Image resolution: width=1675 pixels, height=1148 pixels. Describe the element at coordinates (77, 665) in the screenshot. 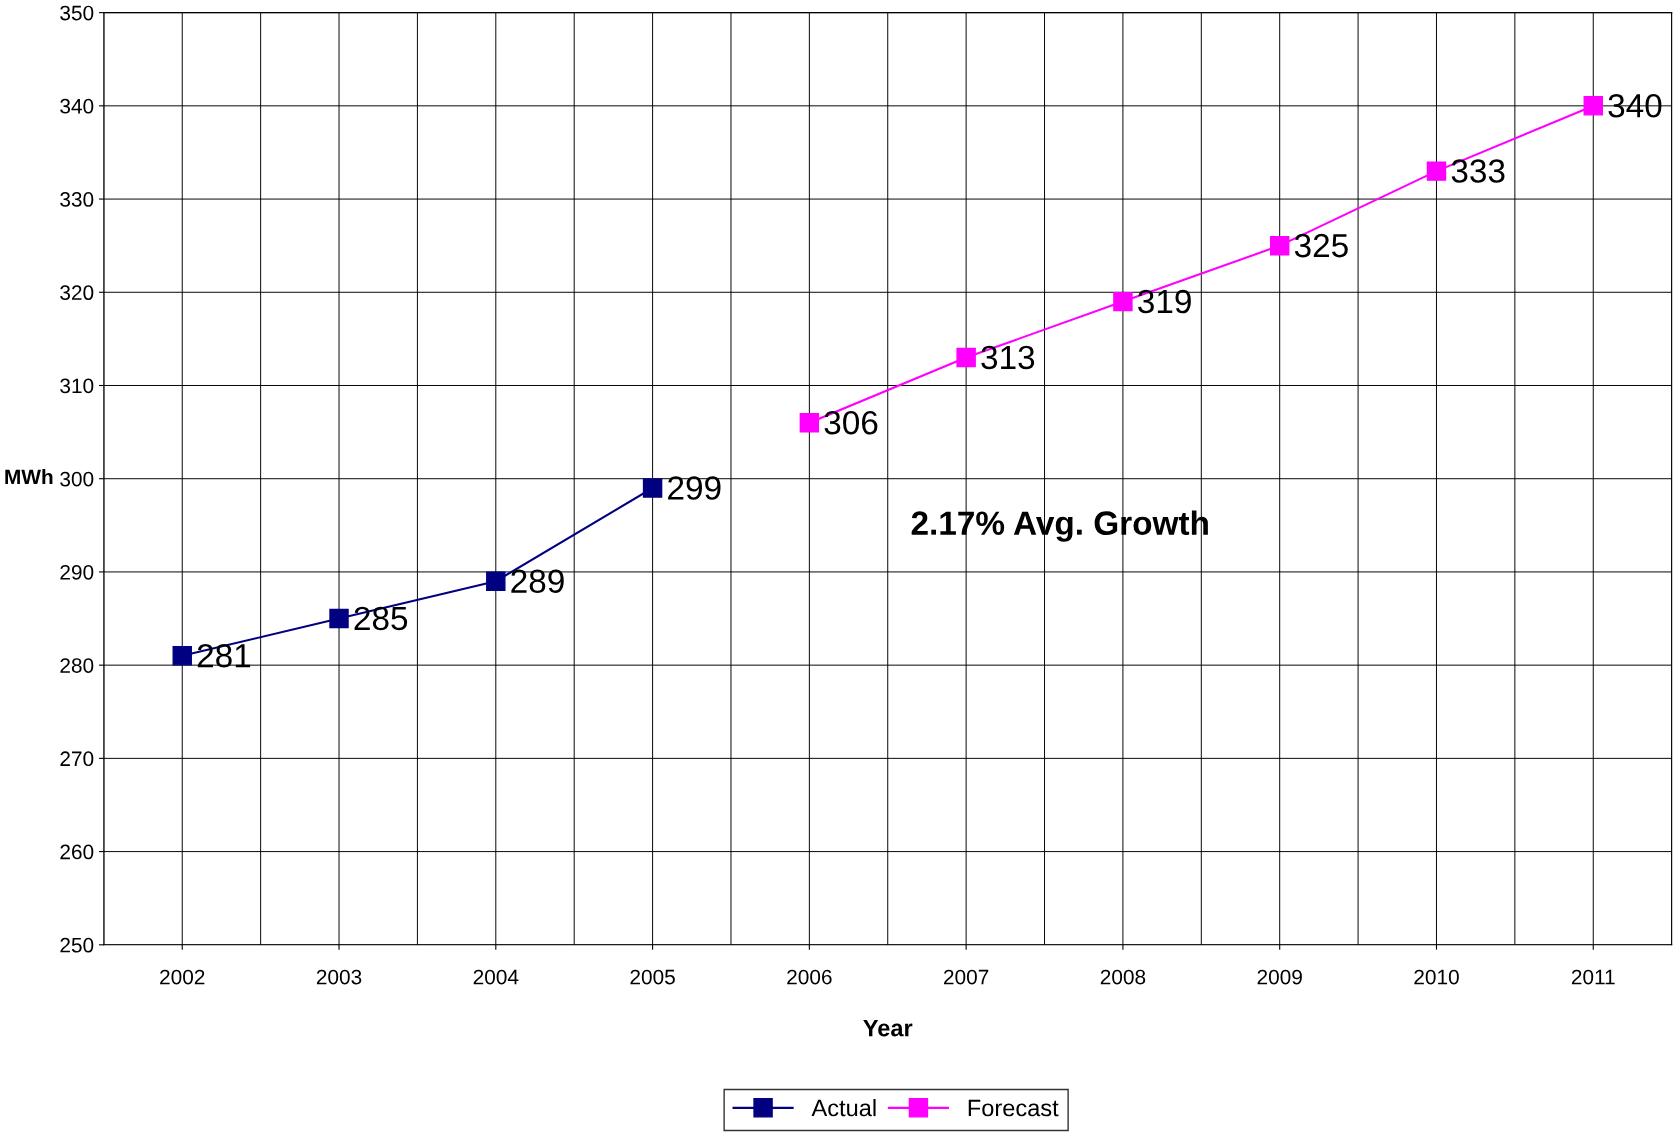

I see `y-tick-label: 280` at that location.